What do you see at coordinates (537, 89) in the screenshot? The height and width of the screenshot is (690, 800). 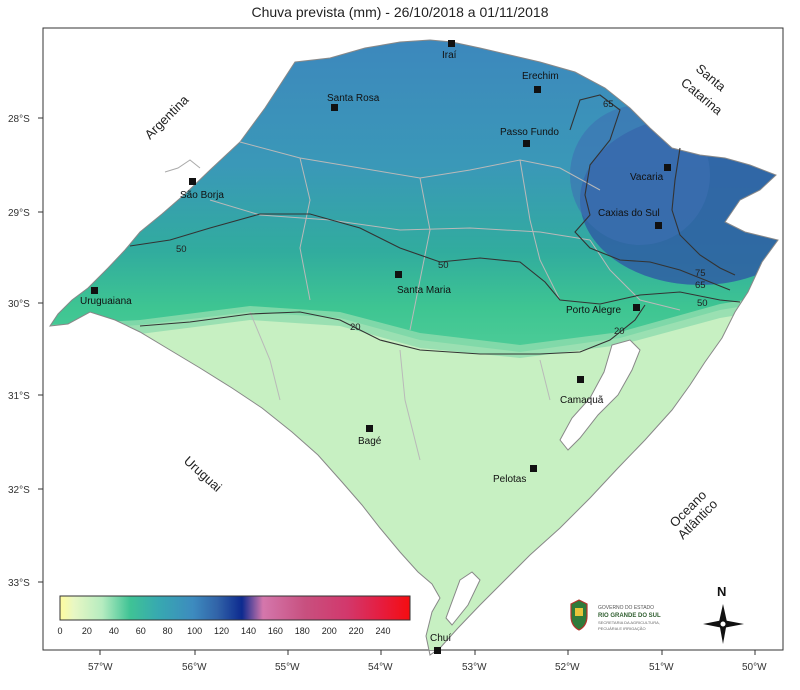 I see `city-marker-erechim` at bounding box center [537, 89].